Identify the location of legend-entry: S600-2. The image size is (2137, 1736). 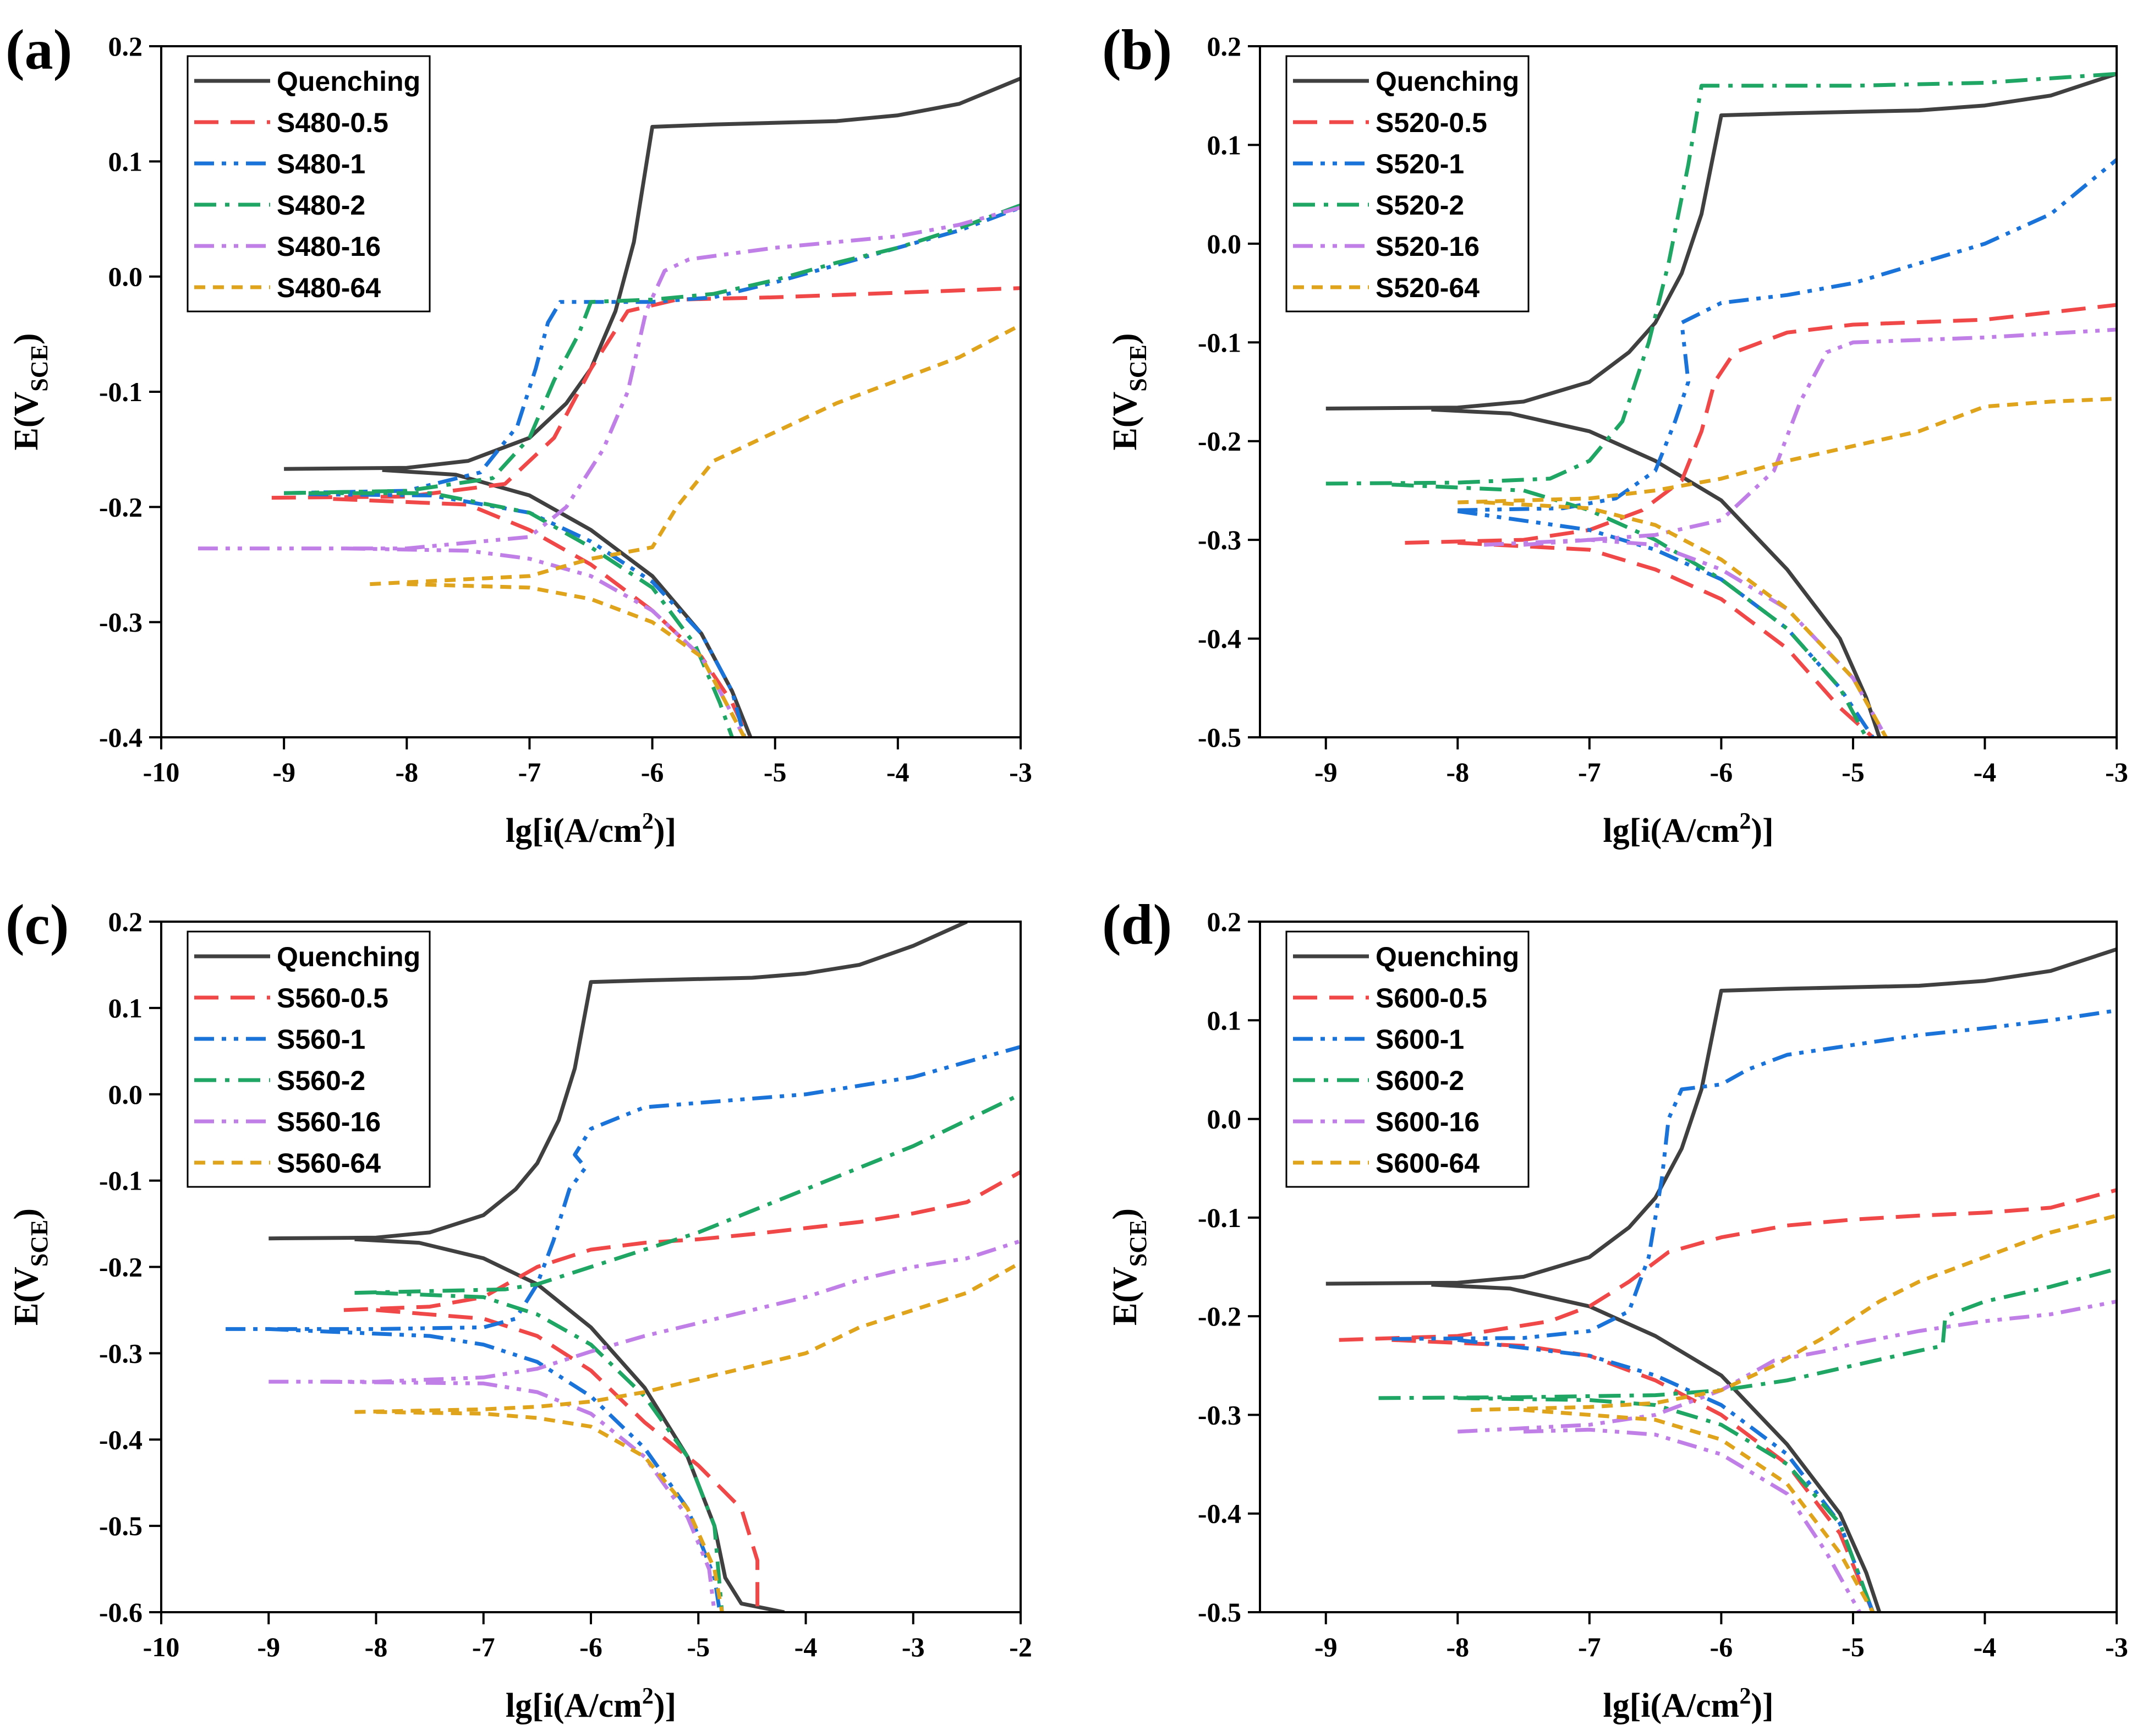
(1420, 1080).